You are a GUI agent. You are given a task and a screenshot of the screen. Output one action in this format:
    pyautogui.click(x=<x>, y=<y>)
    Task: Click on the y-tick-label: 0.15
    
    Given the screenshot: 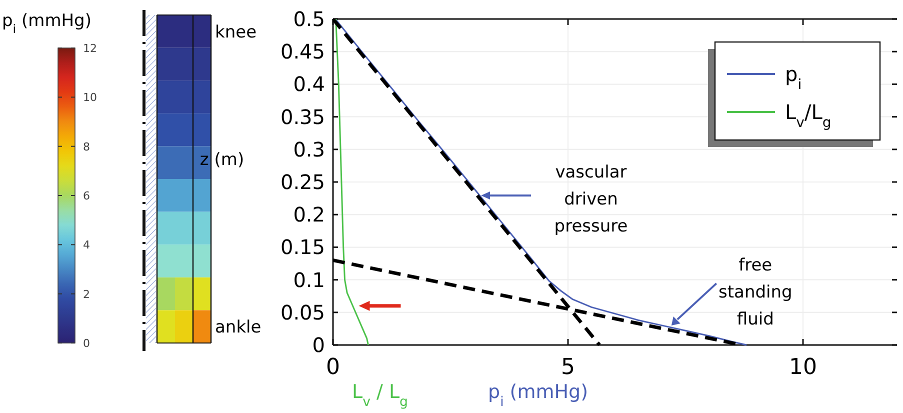 What is the action you would take?
    pyautogui.click(x=302, y=247)
    